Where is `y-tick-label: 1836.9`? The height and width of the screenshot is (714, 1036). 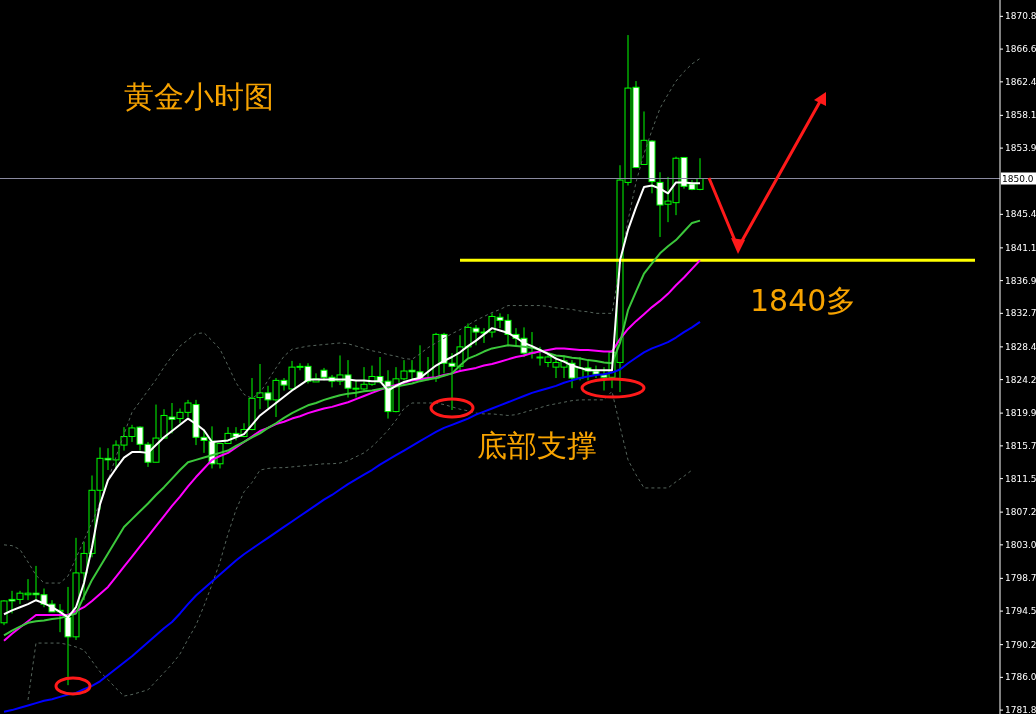
y-tick-label: 1836.9 is located at coordinates (1020, 280).